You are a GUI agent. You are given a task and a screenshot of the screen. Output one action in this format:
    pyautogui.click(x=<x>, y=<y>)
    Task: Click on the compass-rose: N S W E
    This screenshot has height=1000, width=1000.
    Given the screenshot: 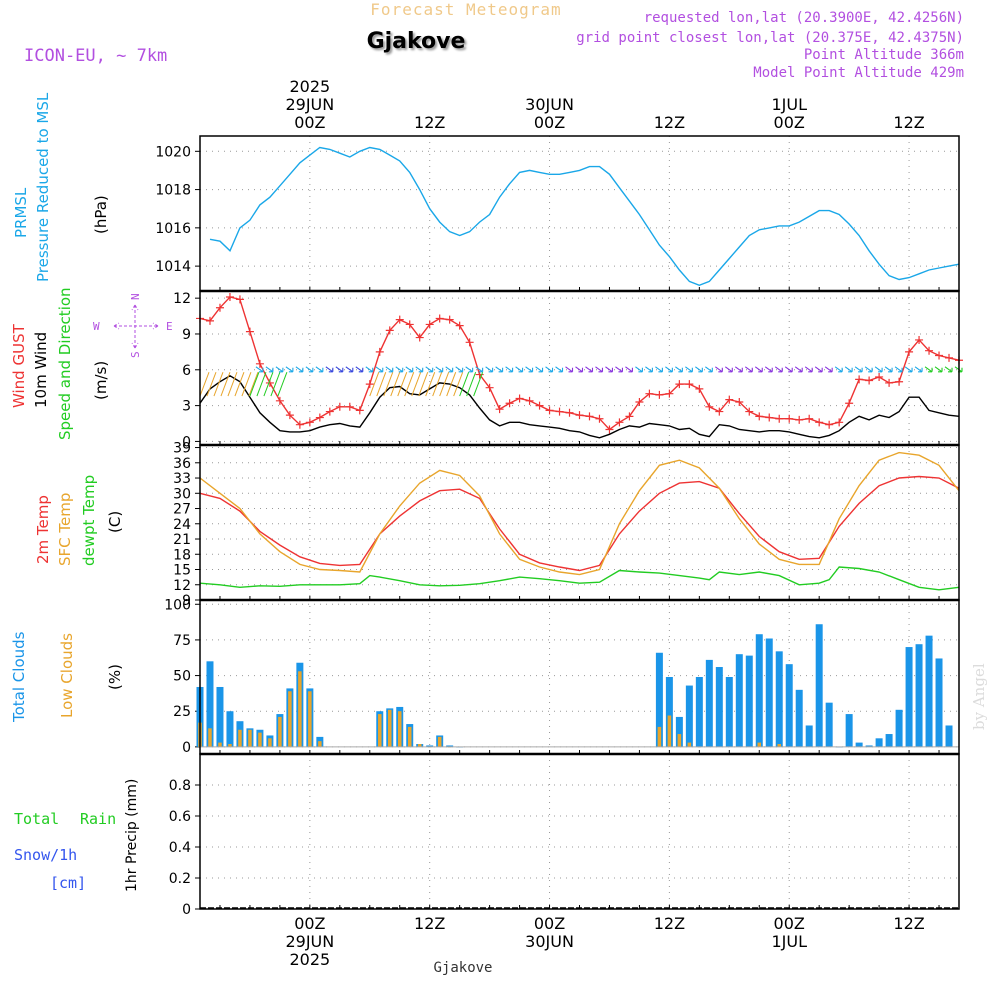 What is the action you would take?
    pyautogui.click(x=133, y=325)
    